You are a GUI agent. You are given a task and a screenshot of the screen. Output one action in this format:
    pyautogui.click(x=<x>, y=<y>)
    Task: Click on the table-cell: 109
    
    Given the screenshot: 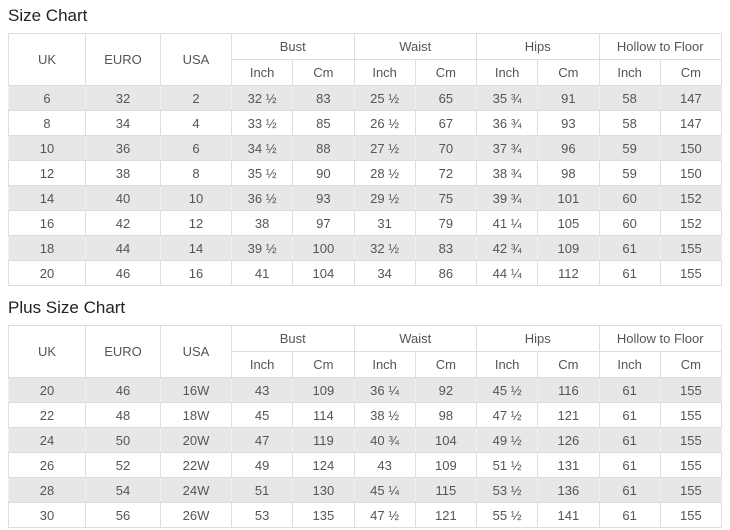 What is the action you would take?
    pyautogui.click(x=568, y=248)
    